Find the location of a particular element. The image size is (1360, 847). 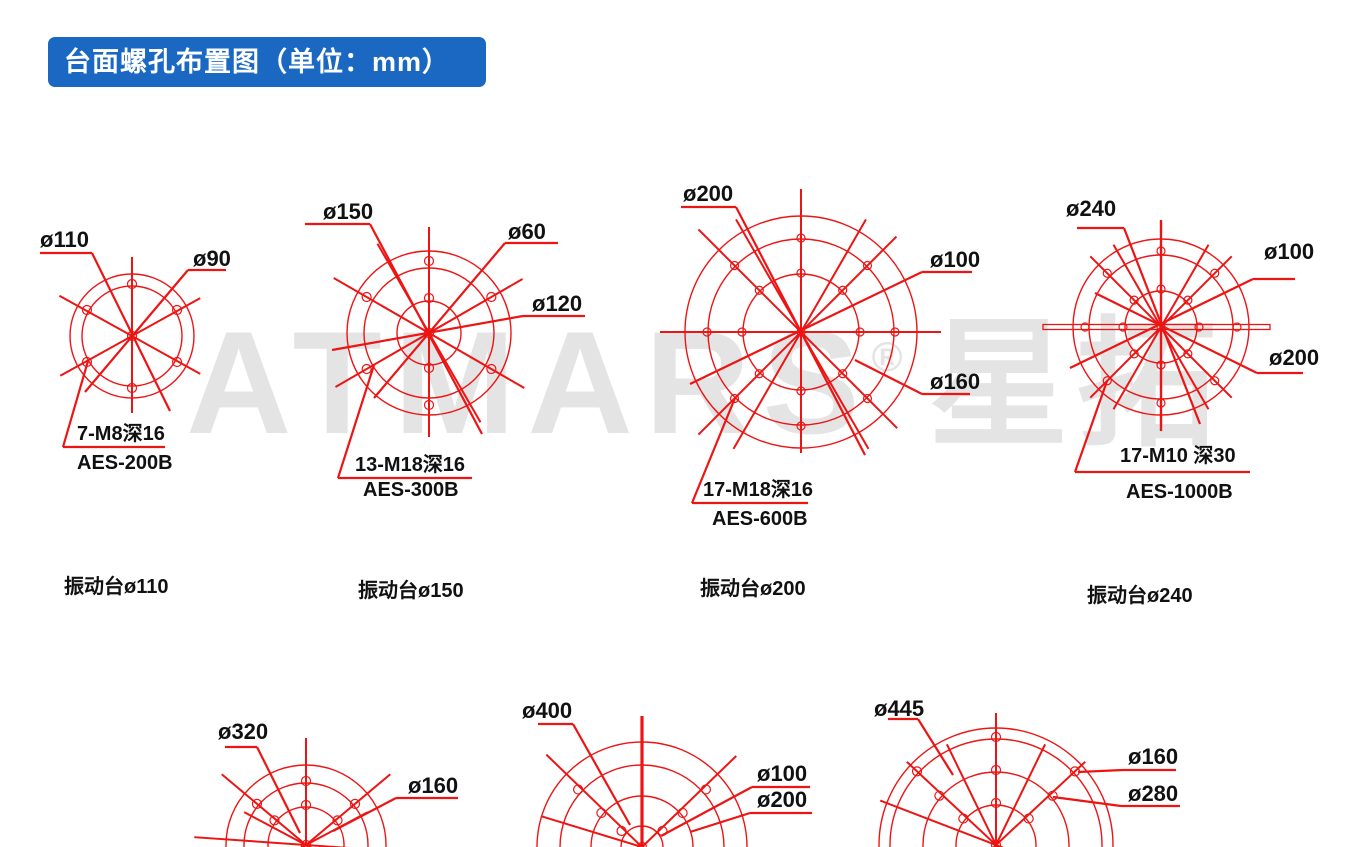

dim-label-90: ø90 is located at coordinates (212, 258).